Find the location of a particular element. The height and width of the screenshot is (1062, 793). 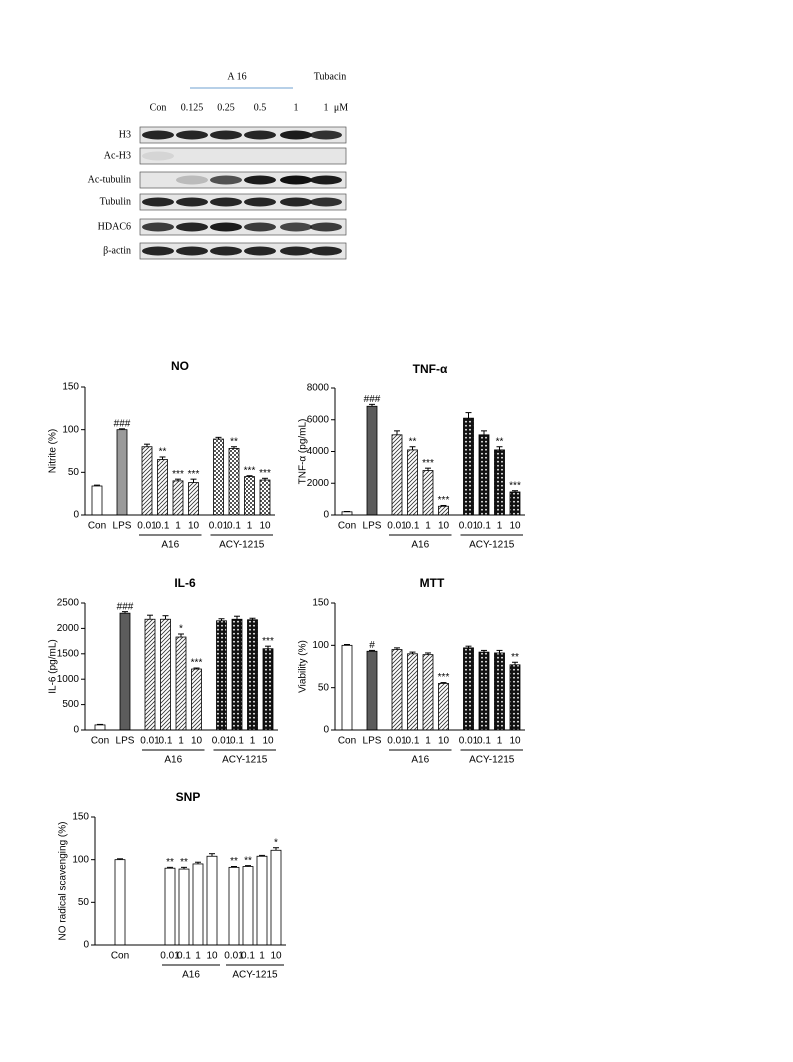

y-tick-label: 100 is located at coordinates (70, 429).